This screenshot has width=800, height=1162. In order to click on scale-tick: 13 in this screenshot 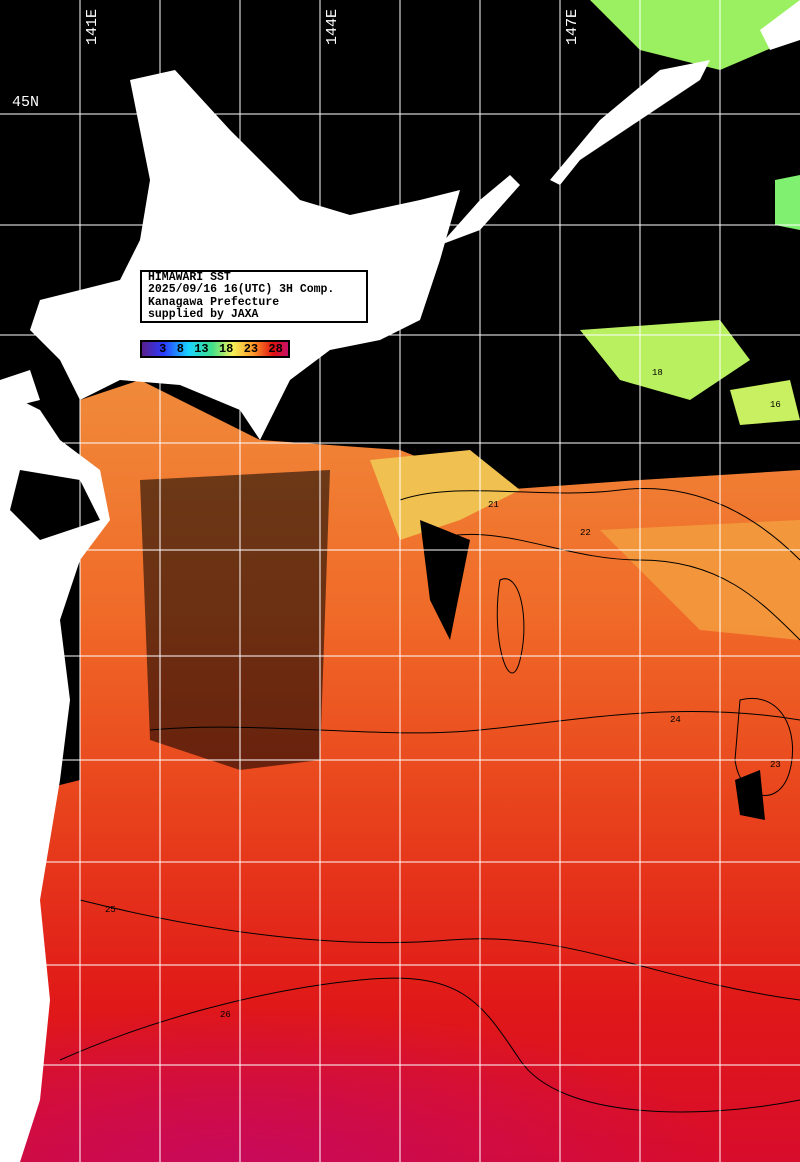, I will do `click(201, 349)`.